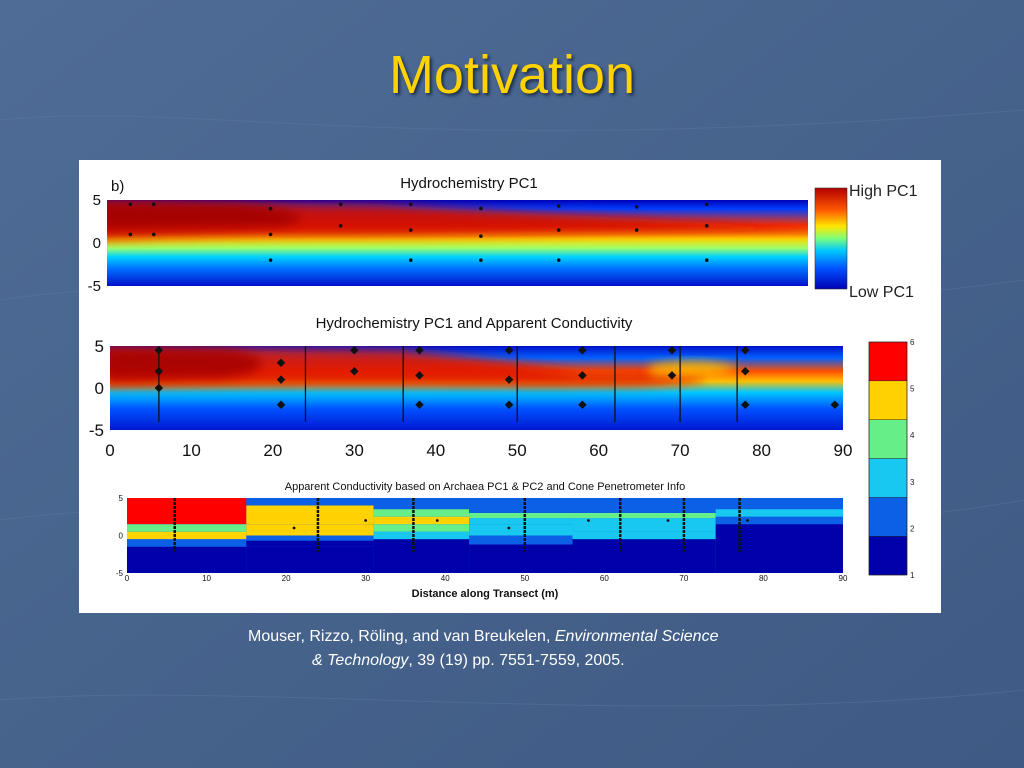 This screenshot has width=1024, height=768. Describe the element at coordinates (912, 575) in the screenshot. I see `conductivity-colorbar-tick: 1` at that location.